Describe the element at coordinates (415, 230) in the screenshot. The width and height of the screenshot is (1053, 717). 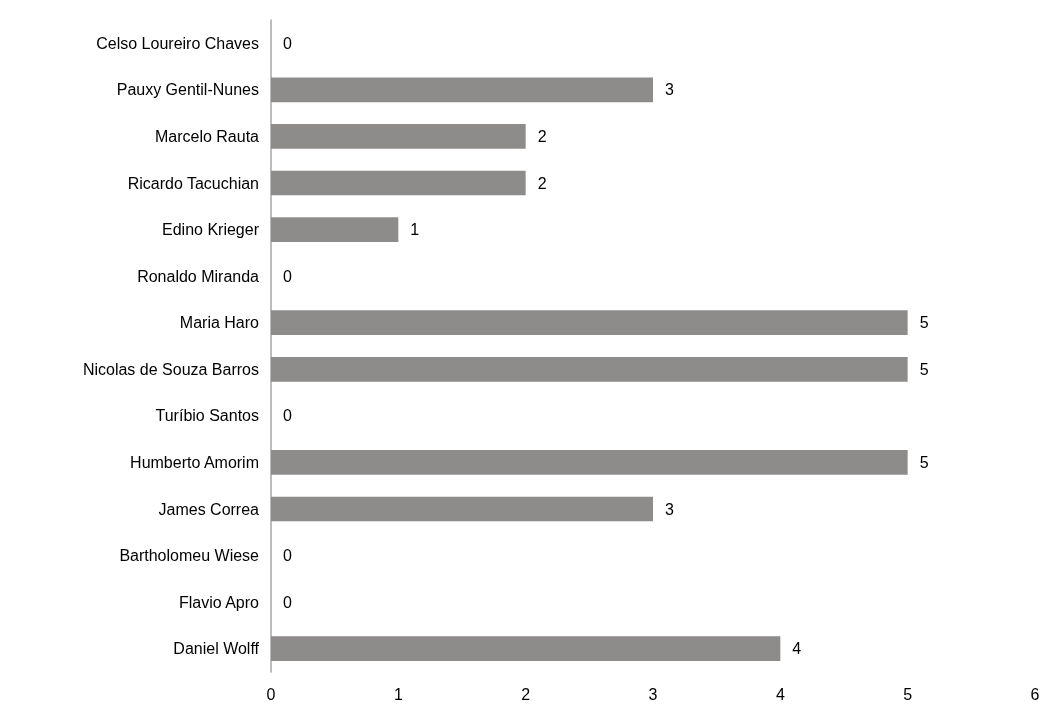
I see `data-label: 1` at that location.